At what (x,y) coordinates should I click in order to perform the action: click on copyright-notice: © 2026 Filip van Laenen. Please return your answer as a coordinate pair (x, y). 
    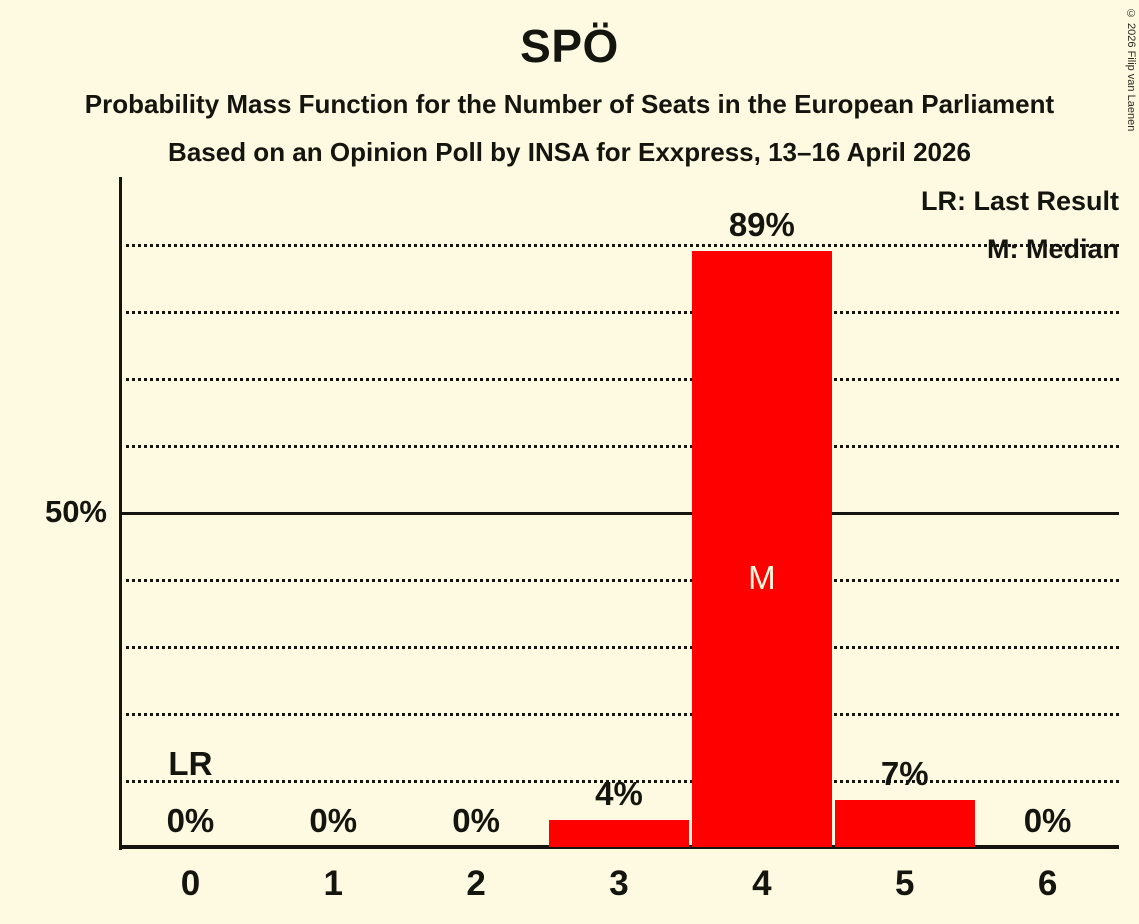
    Looking at the image, I should click on (1131, 70).